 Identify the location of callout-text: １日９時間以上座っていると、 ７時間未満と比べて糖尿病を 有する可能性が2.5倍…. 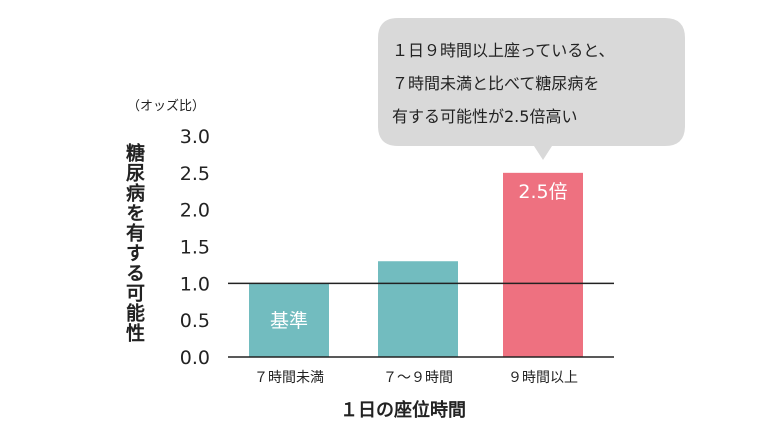
(532, 83).